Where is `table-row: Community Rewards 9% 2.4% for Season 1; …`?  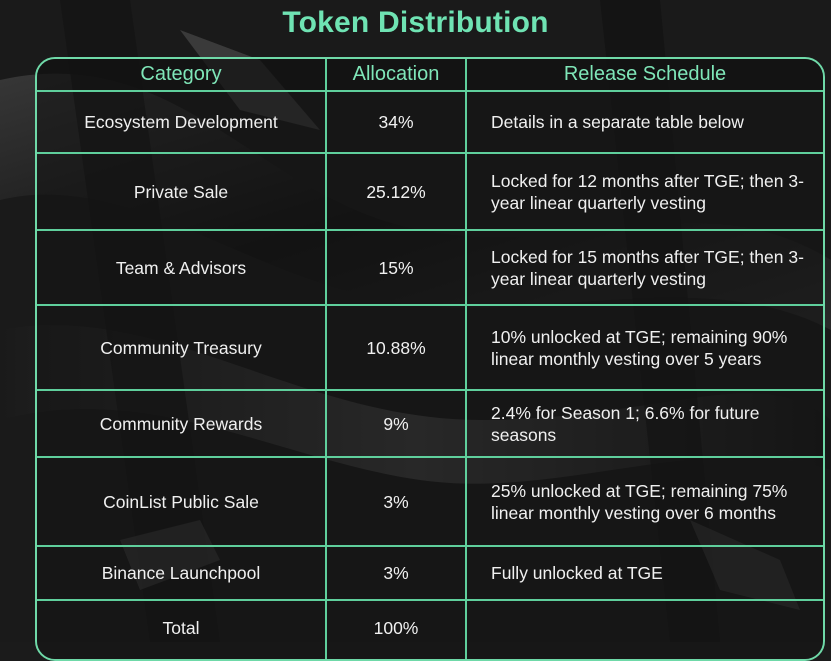
table-row: Community Rewards 9% 2.4% for Season 1; … is located at coordinates (430, 423).